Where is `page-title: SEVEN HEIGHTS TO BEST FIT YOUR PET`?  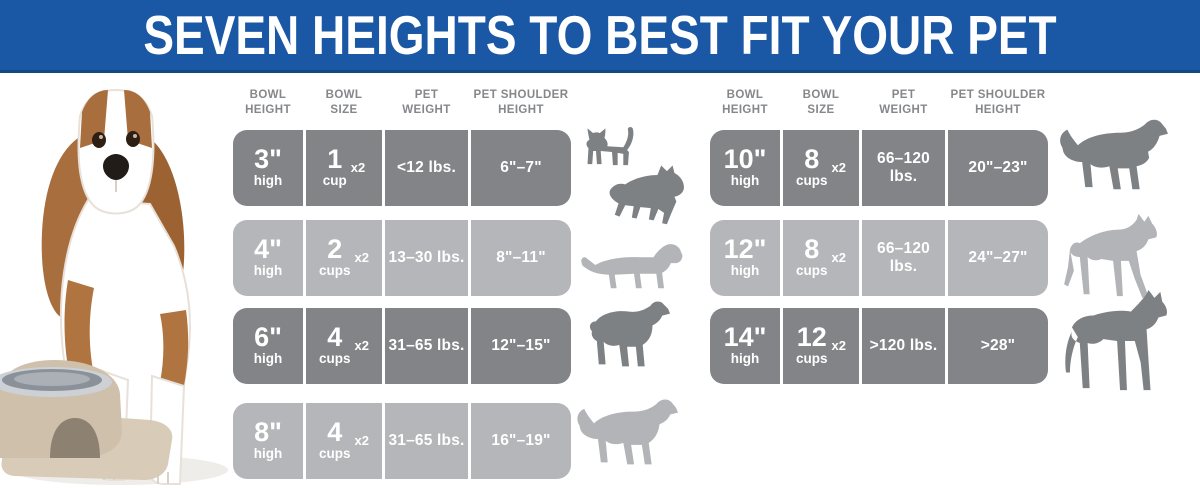
page-title: SEVEN HEIGHTS TO BEST FIT YOUR PET is located at coordinates (600, 35).